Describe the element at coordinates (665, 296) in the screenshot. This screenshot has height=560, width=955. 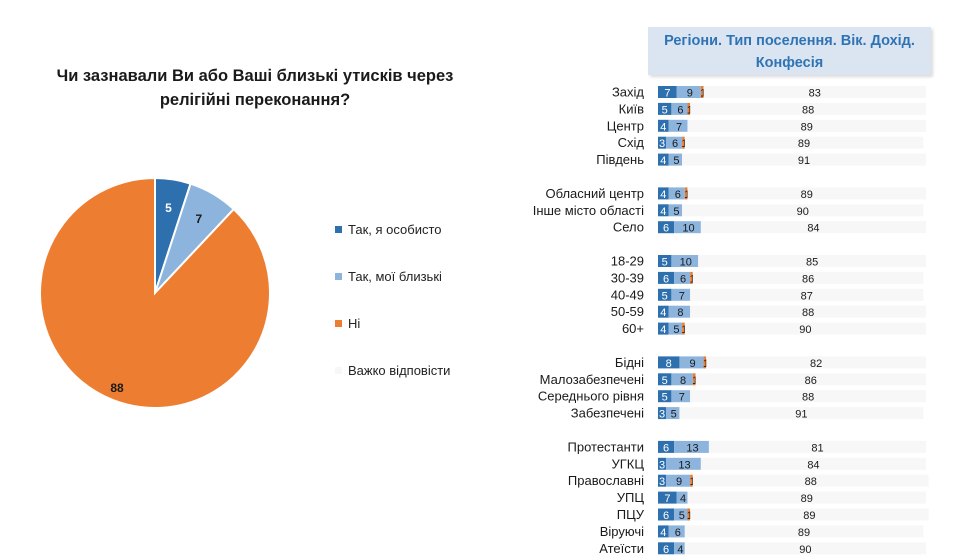
I see `bar-value-label-2-2-0: 5` at that location.